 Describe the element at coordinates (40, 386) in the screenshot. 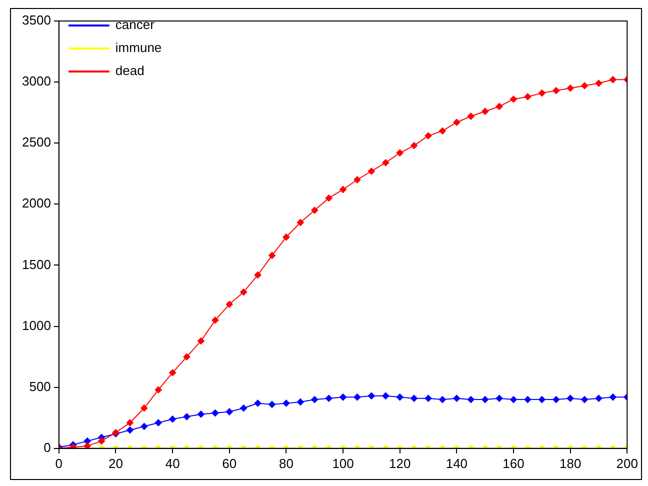

I see `y-tick-label: 500` at that location.